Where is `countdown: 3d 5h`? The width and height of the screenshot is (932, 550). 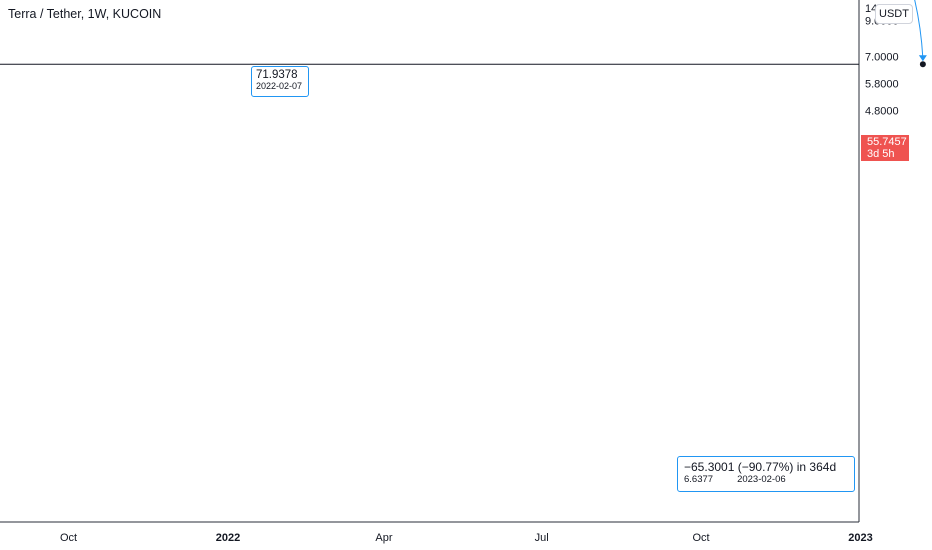 countdown: 3d 5h is located at coordinates (881, 154).